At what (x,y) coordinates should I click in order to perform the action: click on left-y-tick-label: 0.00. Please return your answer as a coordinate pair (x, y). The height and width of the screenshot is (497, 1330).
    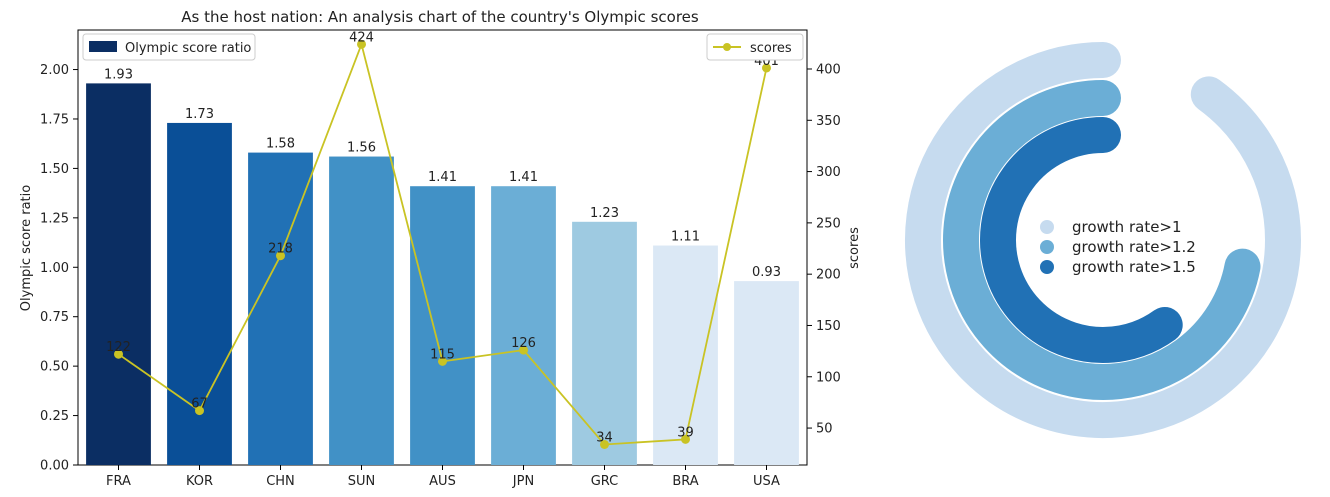
    Looking at the image, I should click on (54, 466).